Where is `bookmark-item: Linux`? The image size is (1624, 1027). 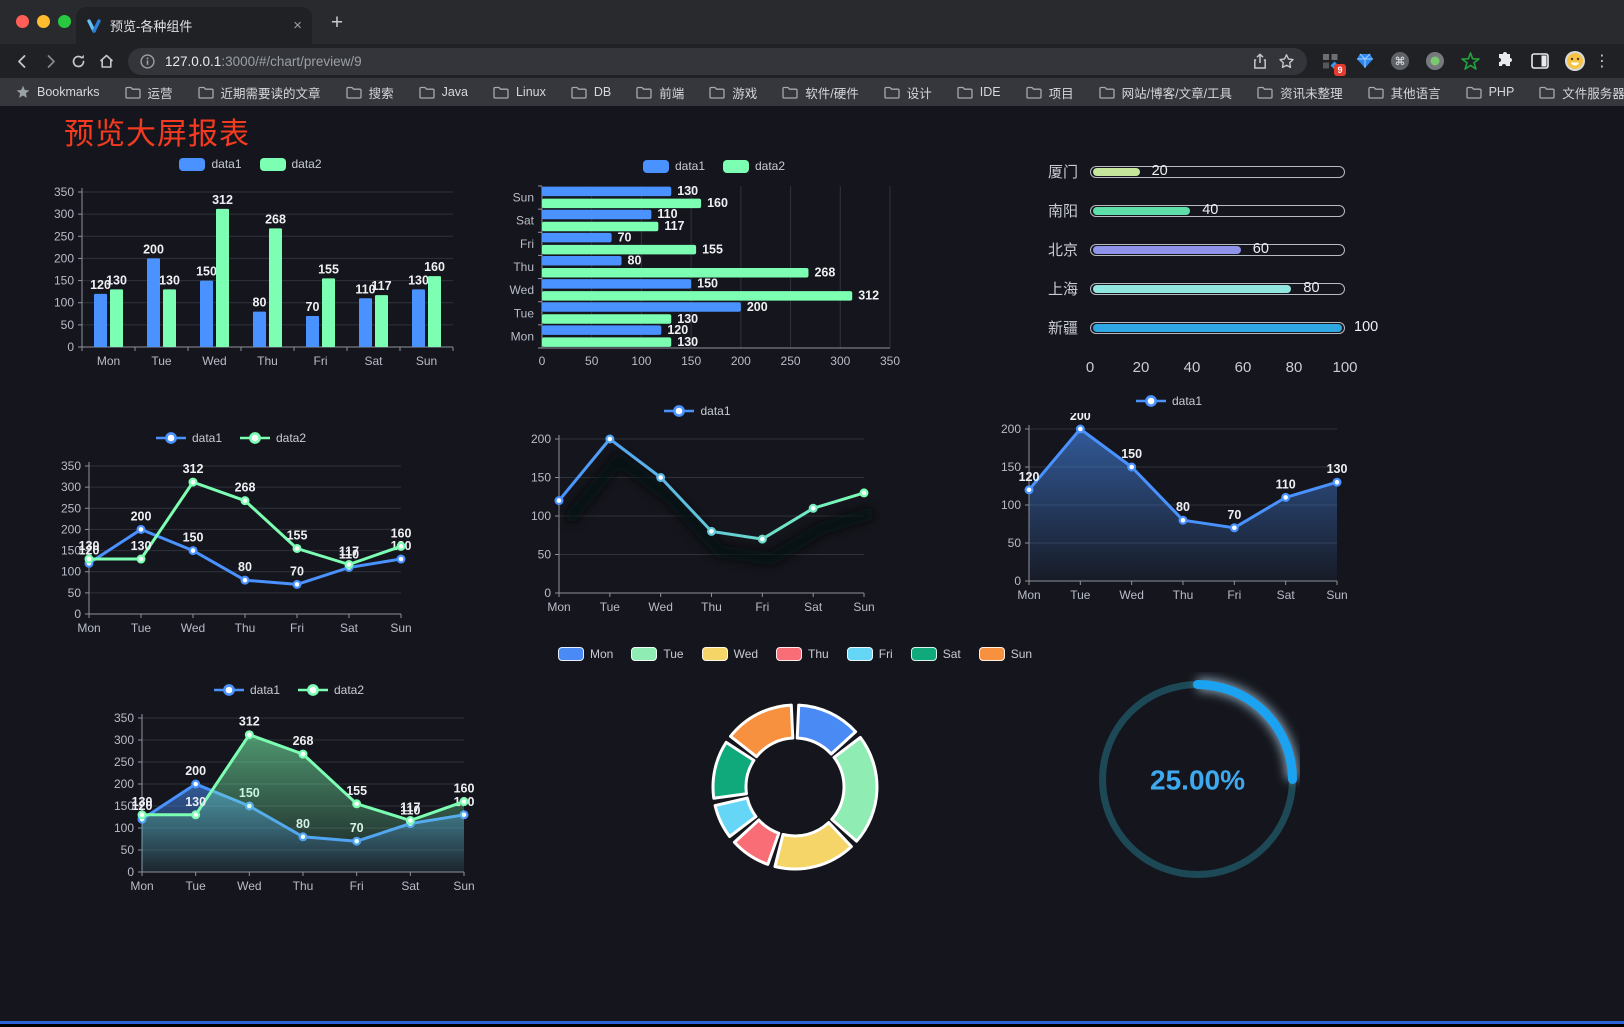
bookmark-item: Linux is located at coordinates (519, 92).